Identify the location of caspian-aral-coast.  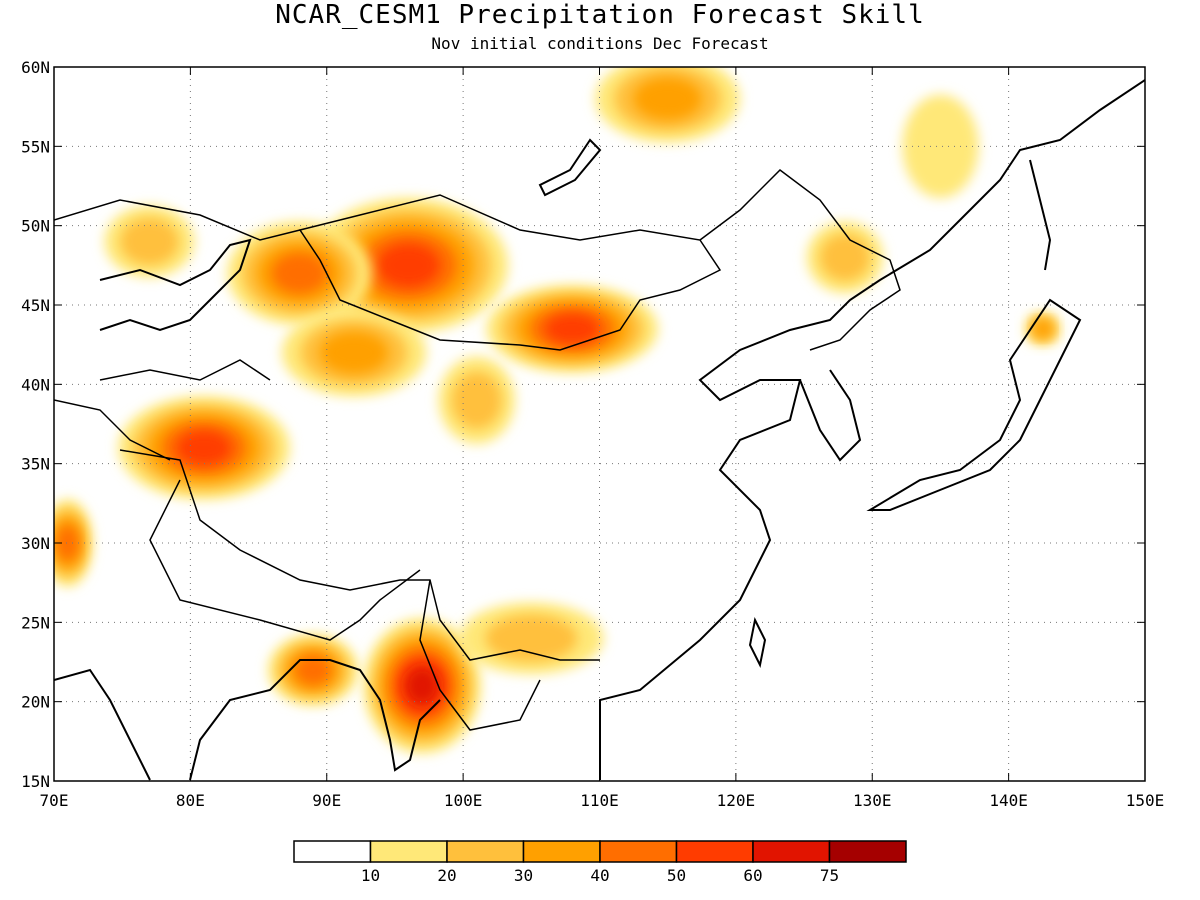
(175, 285).